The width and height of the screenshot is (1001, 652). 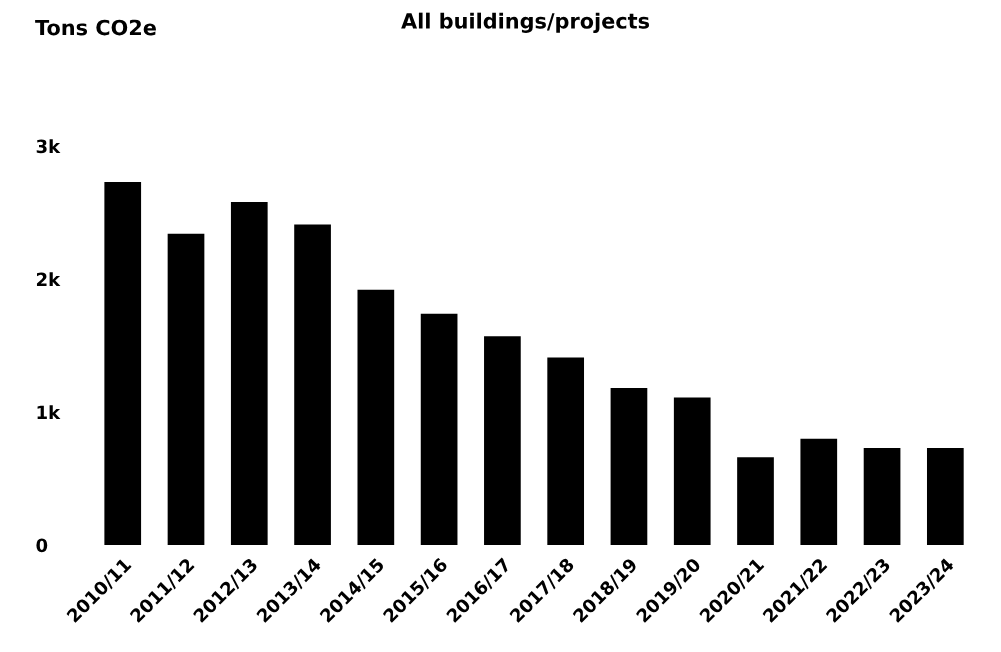 What do you see at coordinates (95, 27) in the screenshot?
I see `y-axis-title: Tons CO2e` at bounding box center [95, 27].